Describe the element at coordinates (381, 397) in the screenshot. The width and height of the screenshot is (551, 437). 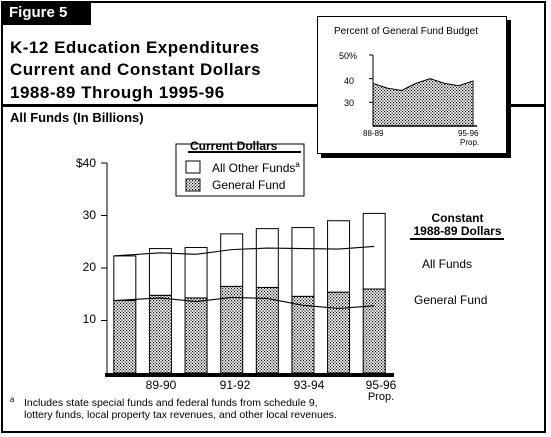
I see `x-tick-95-96-prop: Prop.` at that location.